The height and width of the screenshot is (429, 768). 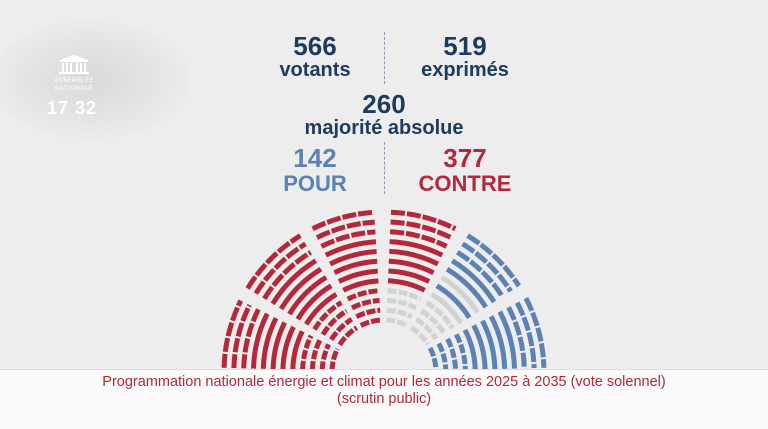 I want to click on exprimes-stat: 519 exprimés, so click(x=465, y=57).